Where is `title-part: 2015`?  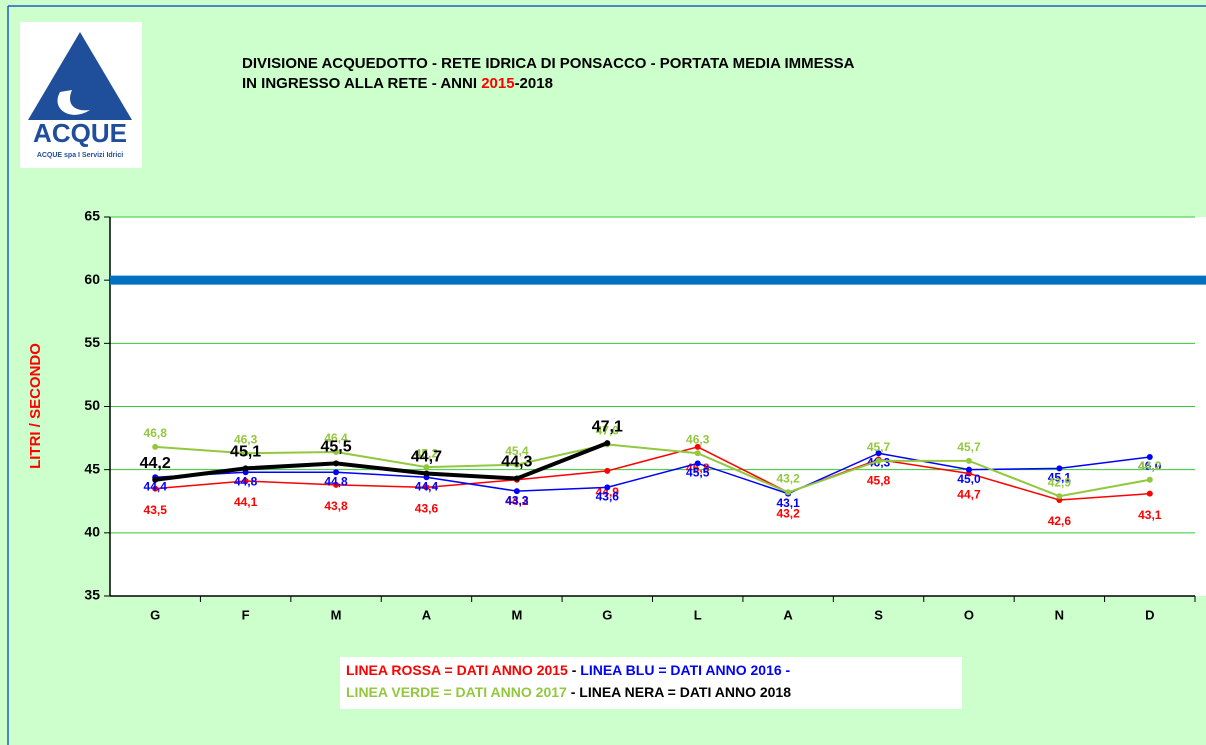
title-part: 2015 is located at coordinates (497, 83).